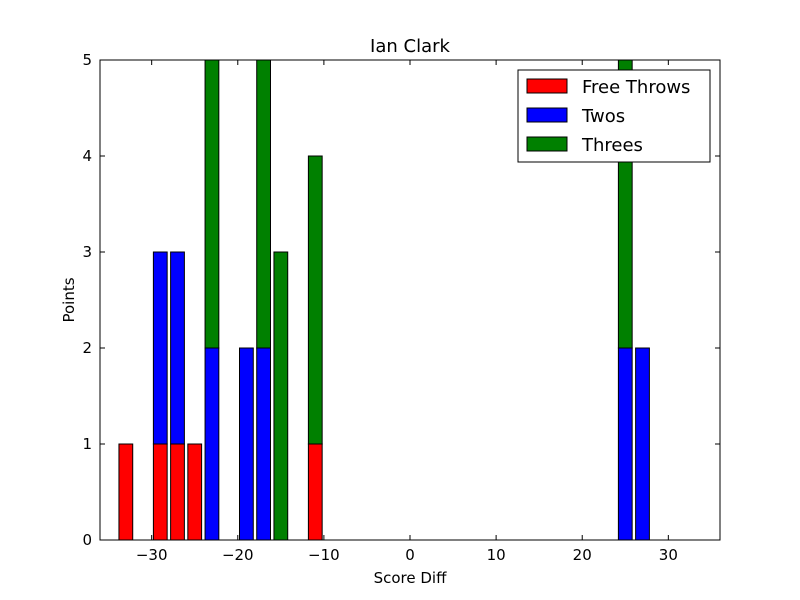 This screenshot has width=800, height=600. I want to click on chart-title: Ian Clark, so click(410, 46).